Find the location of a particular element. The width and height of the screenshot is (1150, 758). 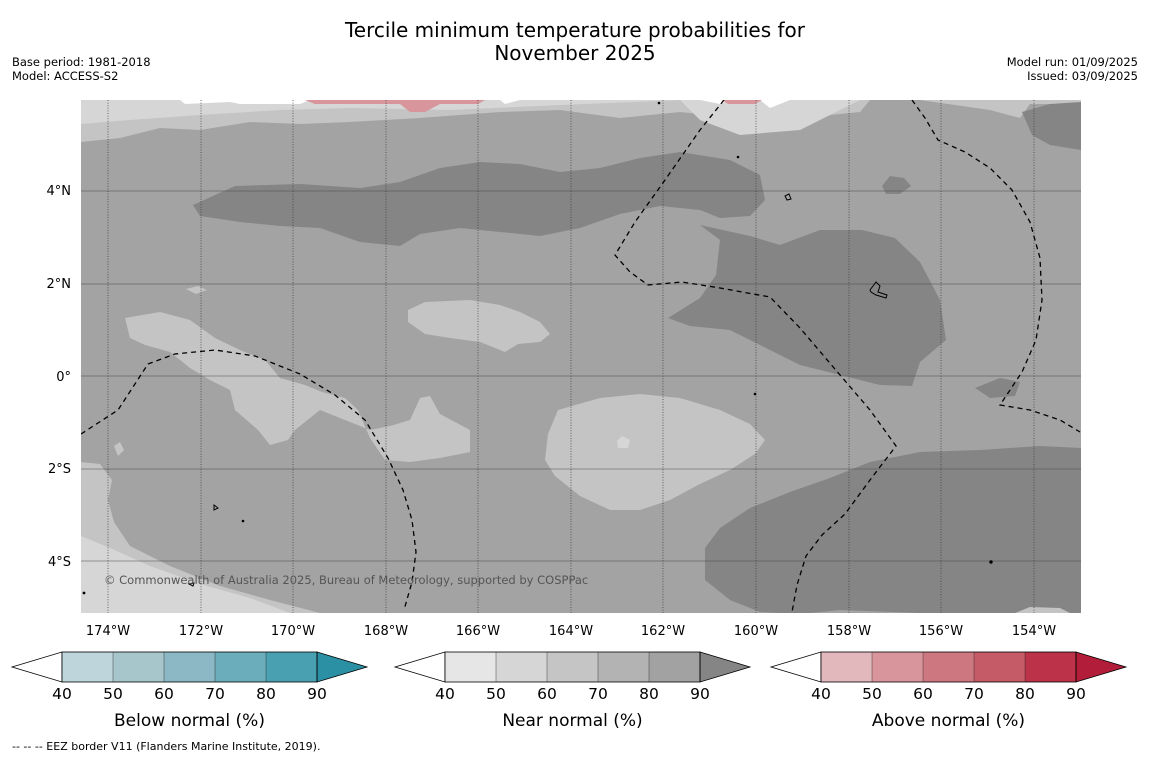

region-top-above-normal is located at coordinates (533, 106).